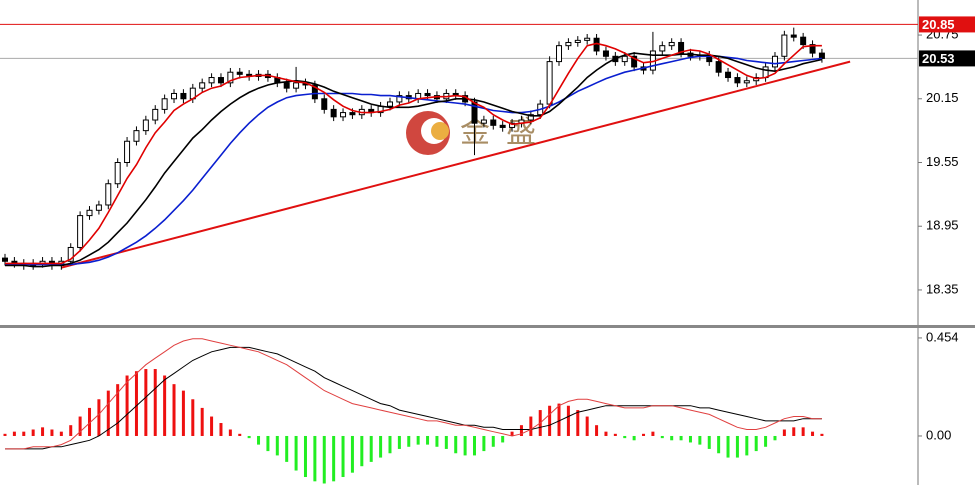 Image resolution: width=975 pixels, height=485 pixels. What do you see at coordinates (938, 434) in the screenshot?
I see `y-tick-label: 0.00` at bounding box center [938, 434].